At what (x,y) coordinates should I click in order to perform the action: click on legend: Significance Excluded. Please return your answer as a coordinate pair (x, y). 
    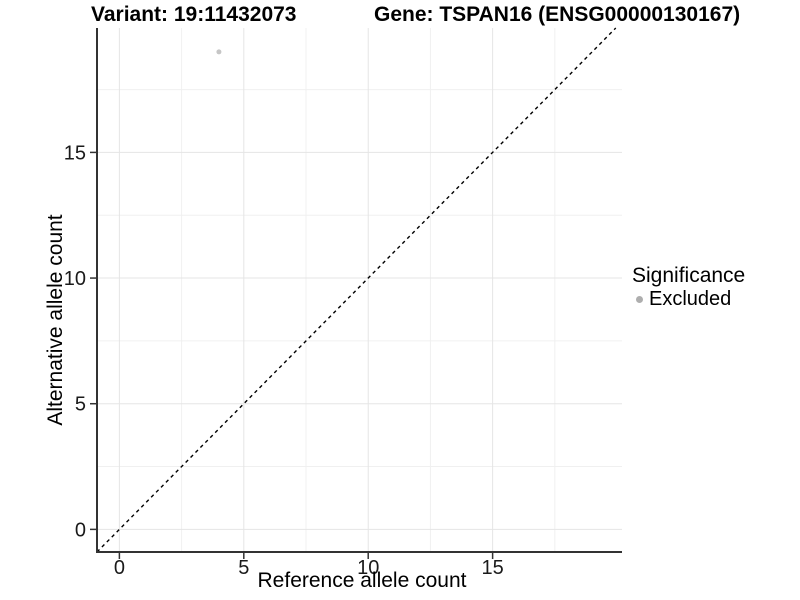
    Looking at the image, I should click on (688, 287).